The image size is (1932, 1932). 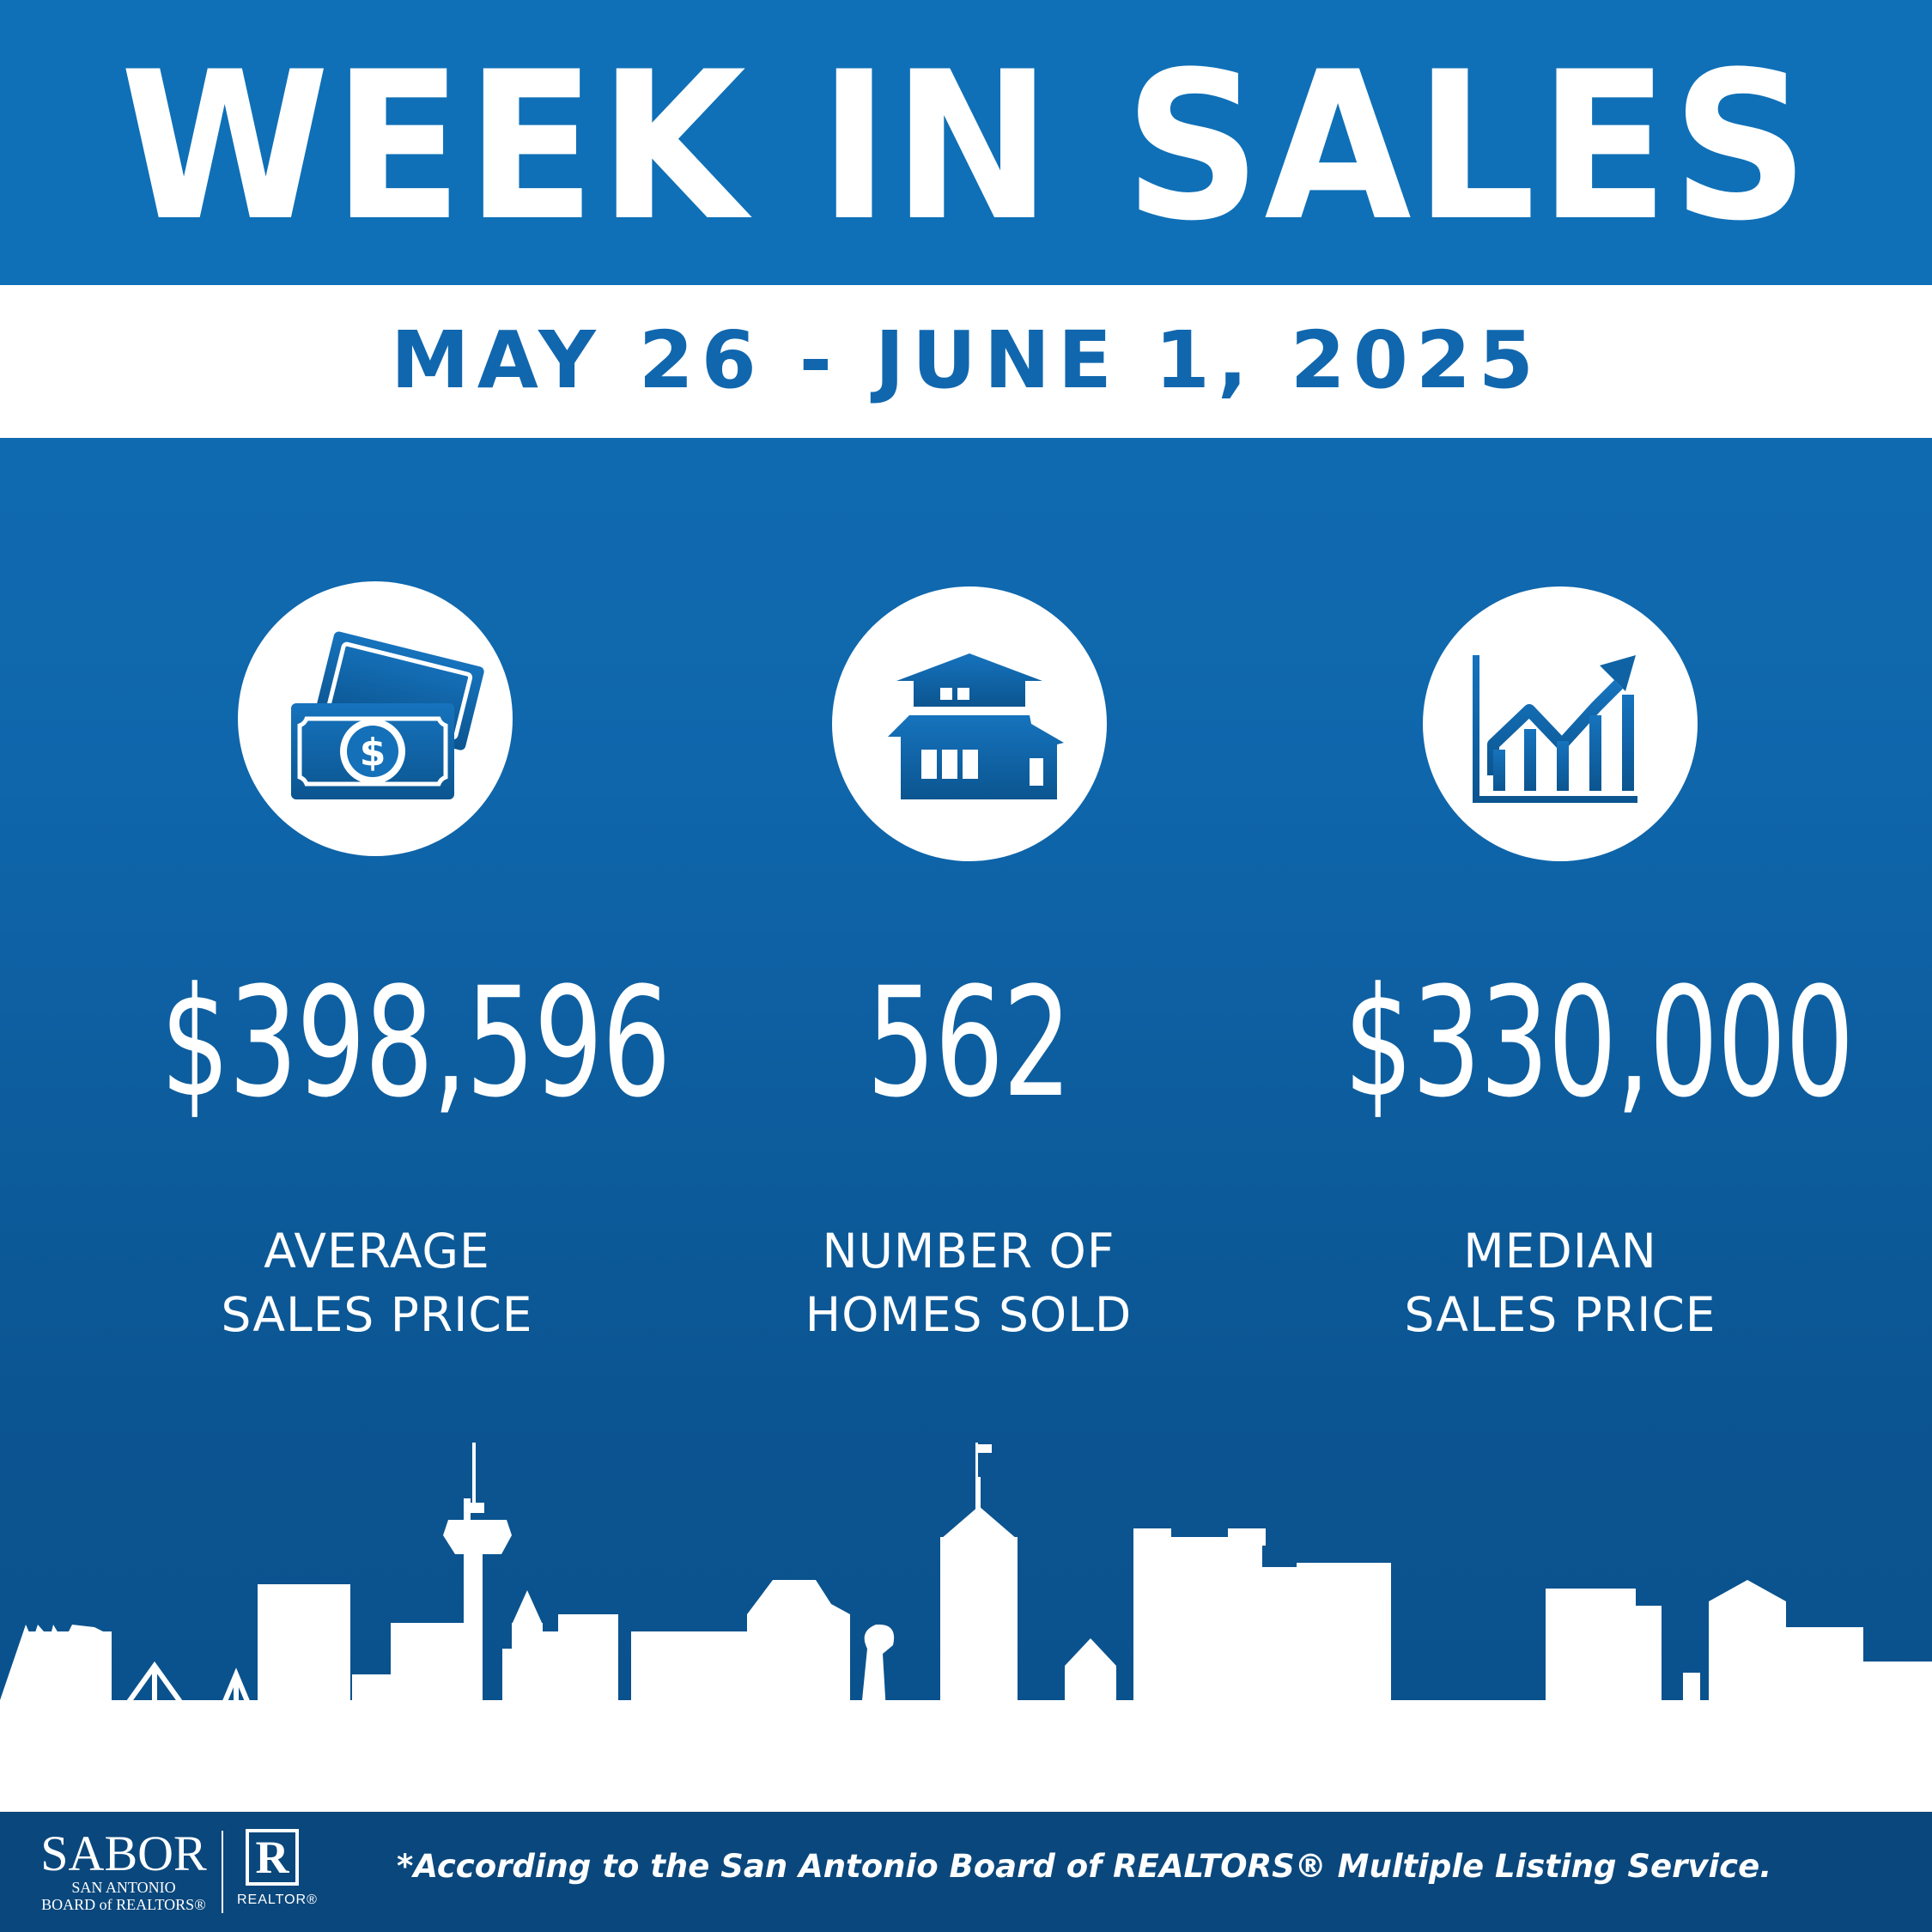 I want to click on label-line: NUMBER OF, so click(x=969, y=1251).